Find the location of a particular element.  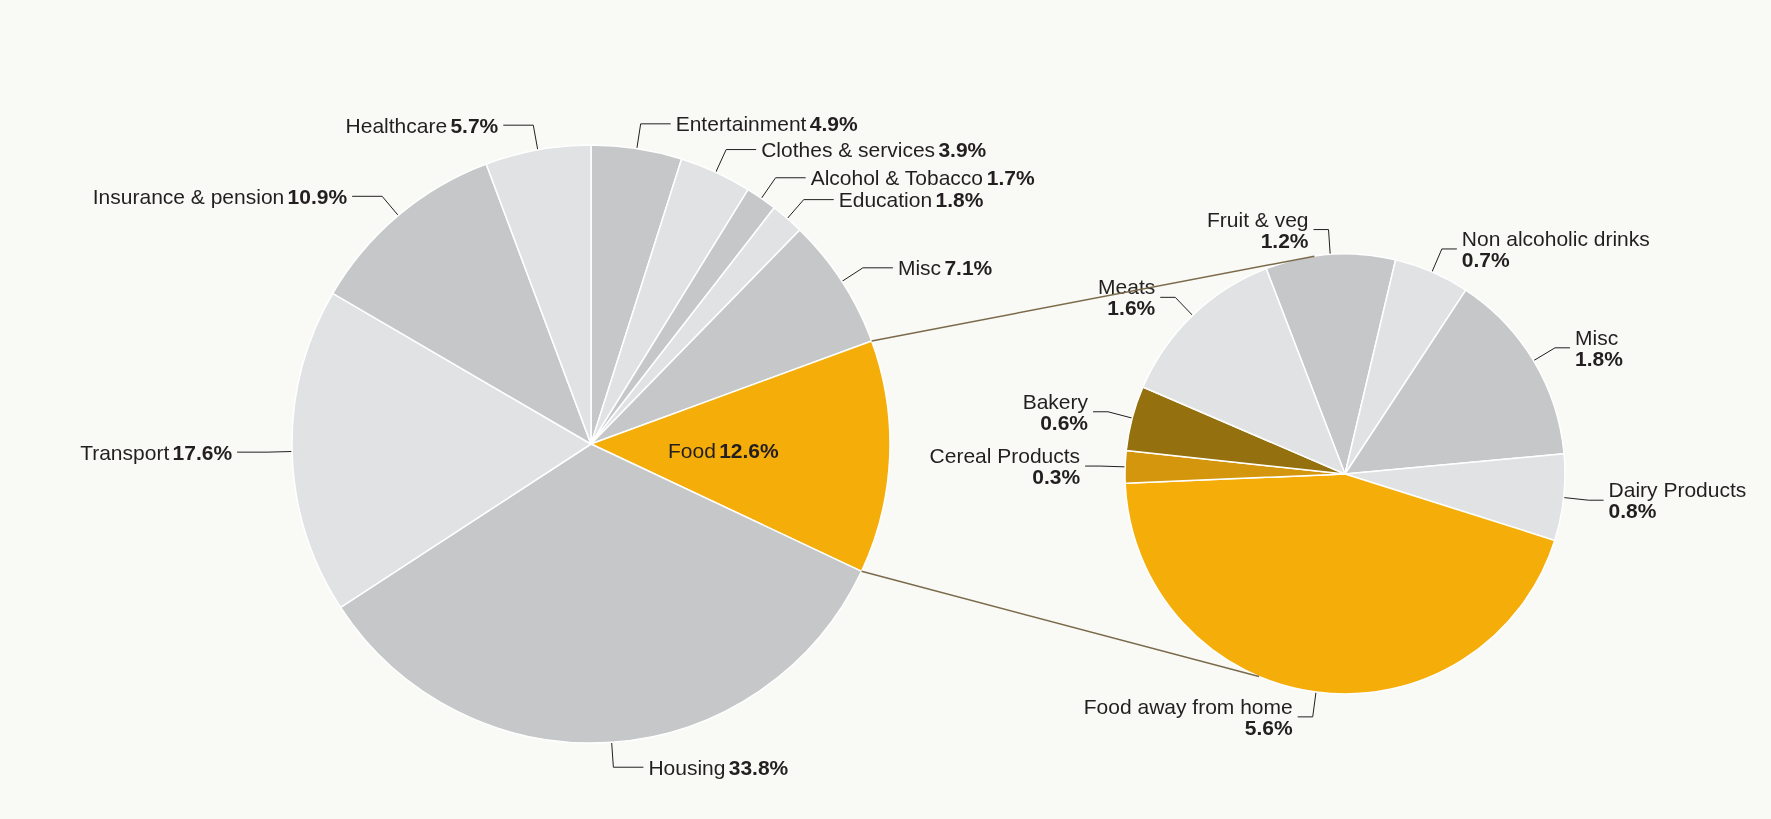

data-label: 3.9% is located at coordinates (962, 150).